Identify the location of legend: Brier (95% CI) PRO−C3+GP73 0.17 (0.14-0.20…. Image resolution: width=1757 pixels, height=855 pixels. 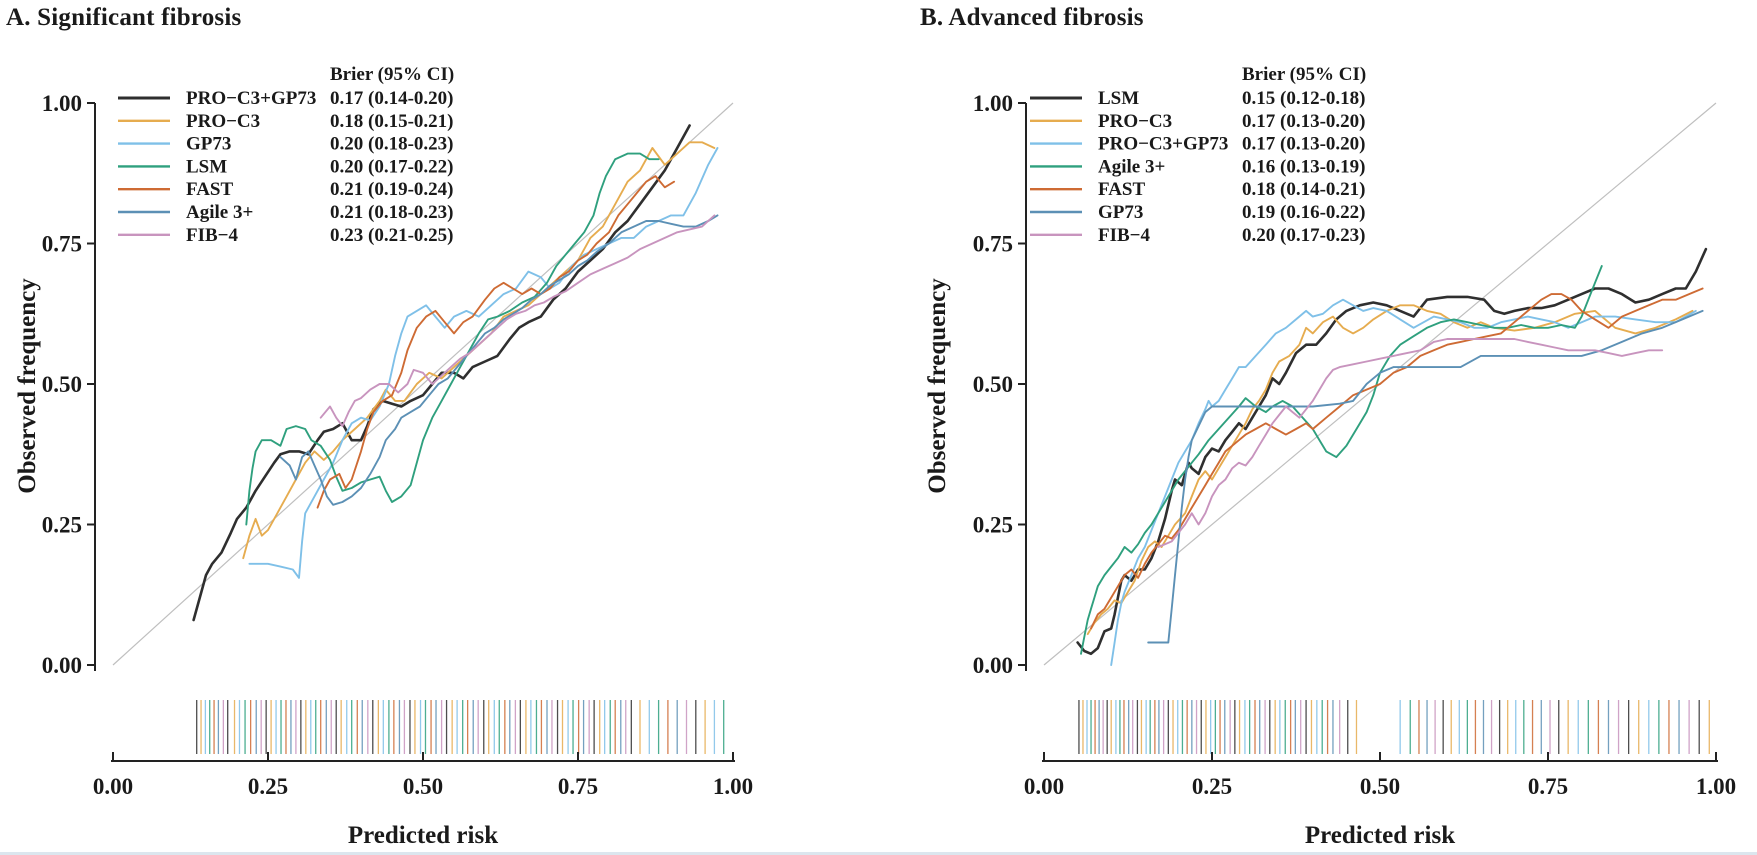
(286, 155).